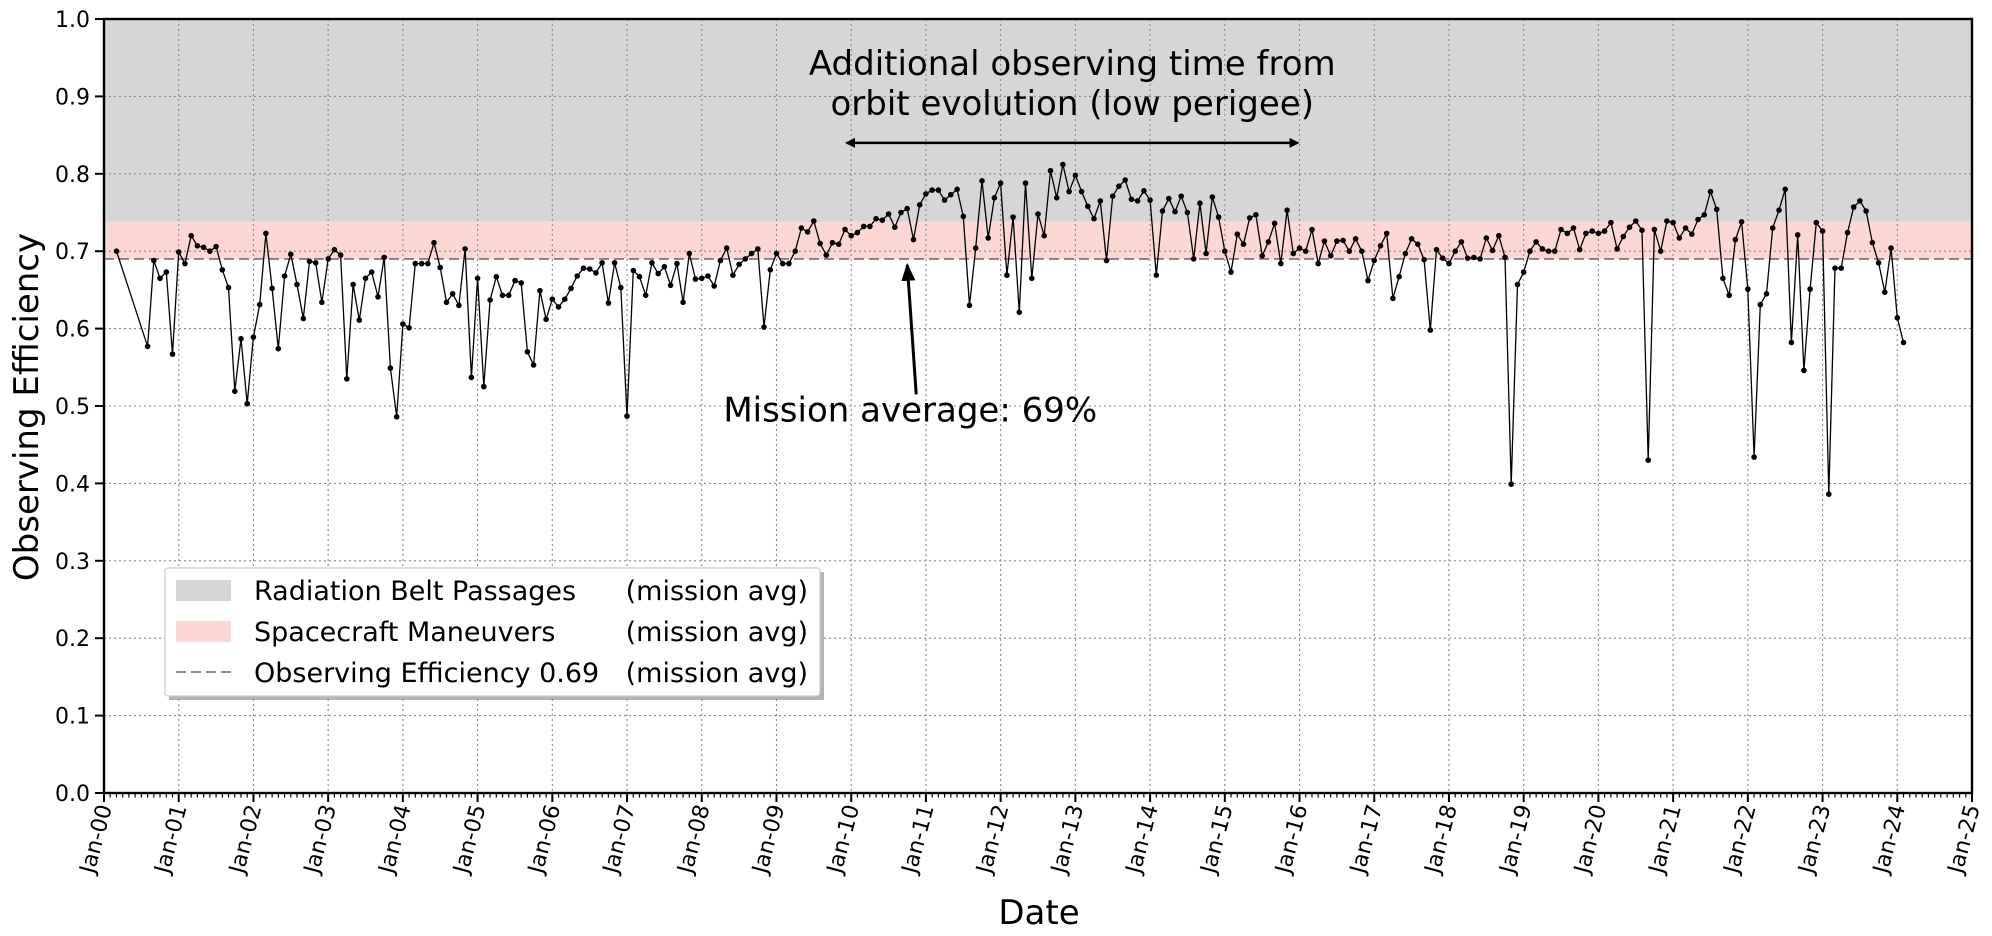  Describe the element at coordinates (918, 840) in the screenshot. I see `x-tick-label: Jan-11` at that location.